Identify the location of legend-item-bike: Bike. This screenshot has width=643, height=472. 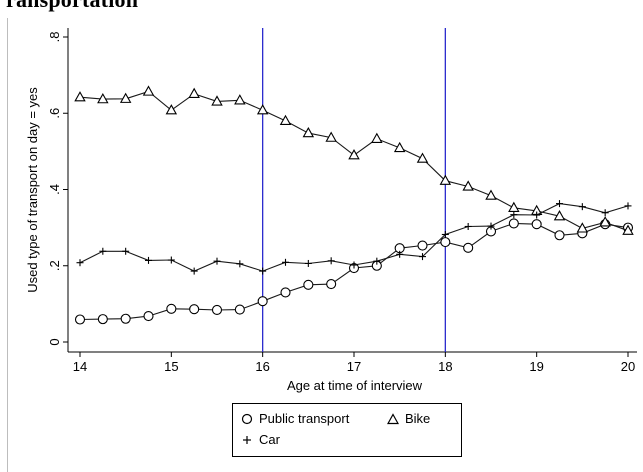
(408, 418).